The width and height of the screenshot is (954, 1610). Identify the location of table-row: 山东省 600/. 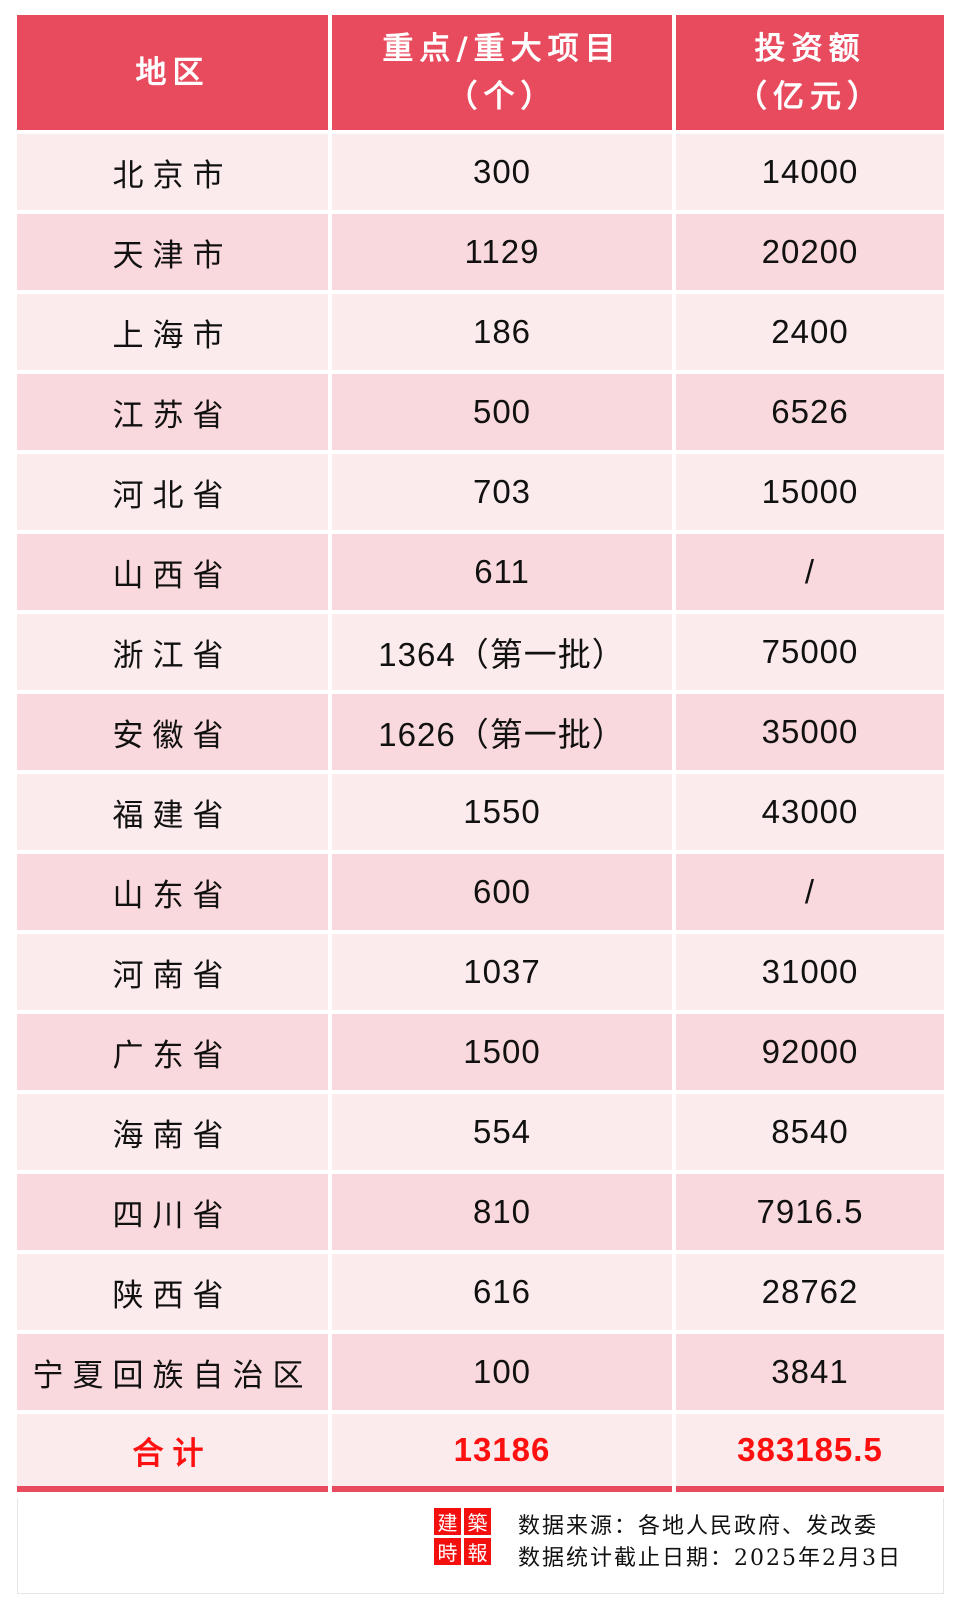
(480, 892).